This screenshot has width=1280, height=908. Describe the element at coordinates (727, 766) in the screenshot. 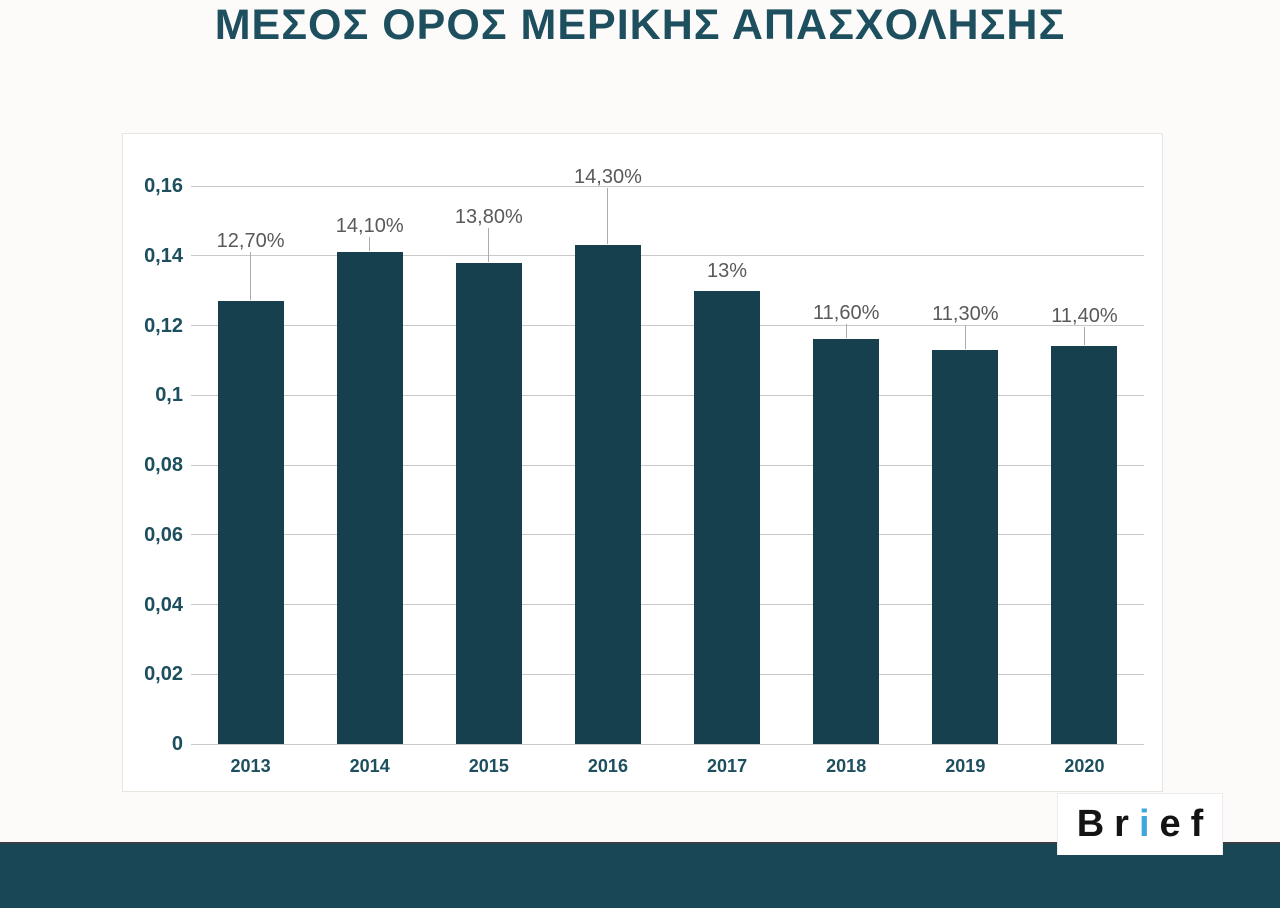

I see `x-tick-label: 2017` at that location.